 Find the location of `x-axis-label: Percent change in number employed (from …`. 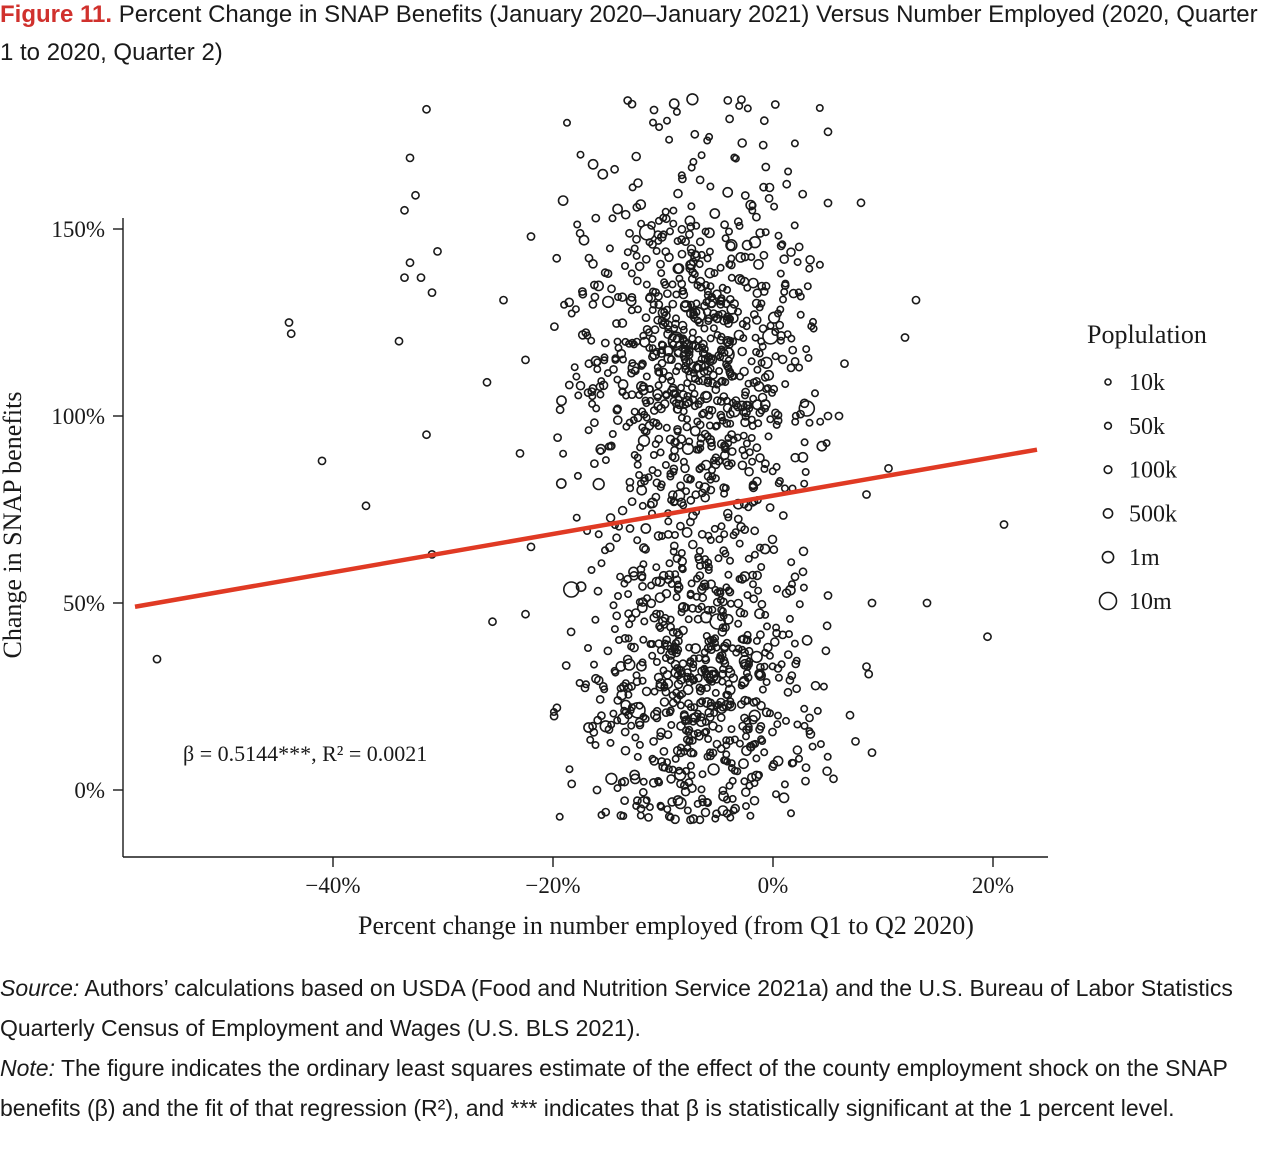

x-axis-label: Percent change in number employed (from … is located at coordinates (666, 925).